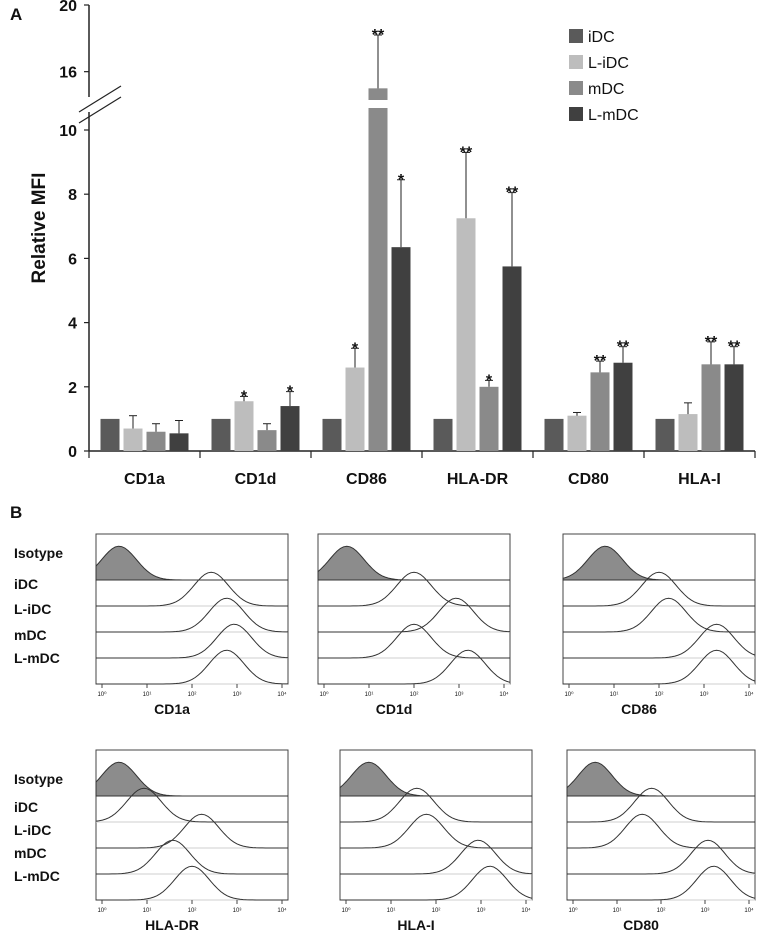 This screenshot has width=761, height=934. I want to click on histogram-panel: 10⁰ 10¹ 10² 10³ 10⁴ CD1a, so click(192, 625).